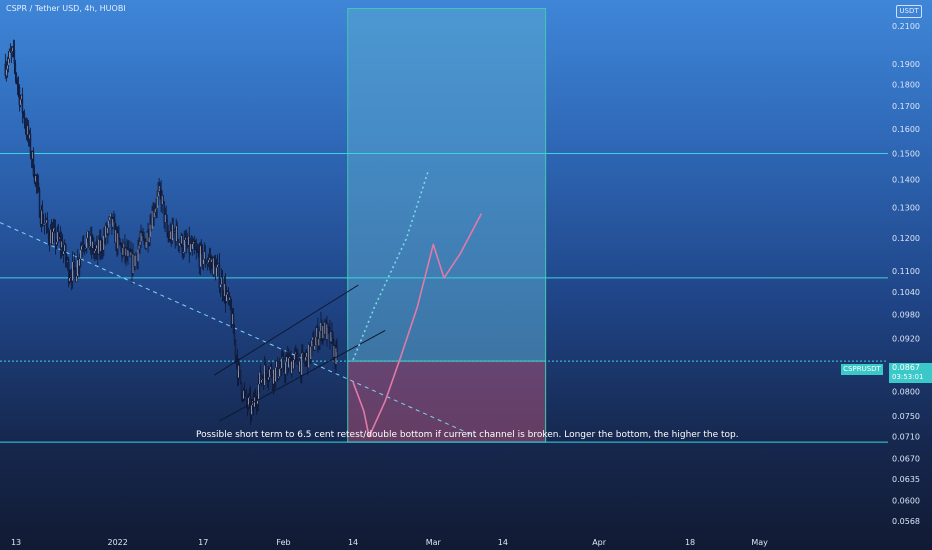 The image size is (932, 550). I want to click on y-axis-tick-label: 0.1300, so click(906, 208).